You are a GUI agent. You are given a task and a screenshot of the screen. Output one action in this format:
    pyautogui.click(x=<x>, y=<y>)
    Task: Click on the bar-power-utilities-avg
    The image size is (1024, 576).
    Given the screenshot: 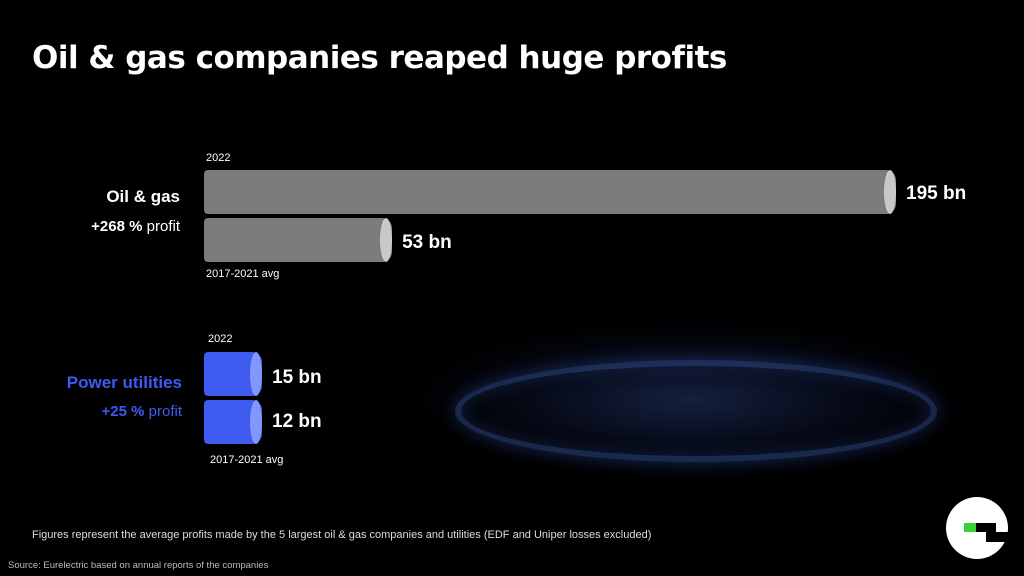 What is the action you would take?
    pyautogui.click(x=233, y=422)
    